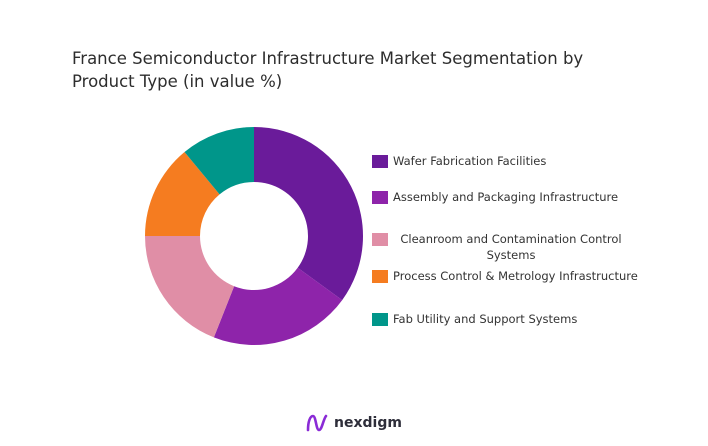  I want to click on brand-logo: nexdigm, so click(354, 423).